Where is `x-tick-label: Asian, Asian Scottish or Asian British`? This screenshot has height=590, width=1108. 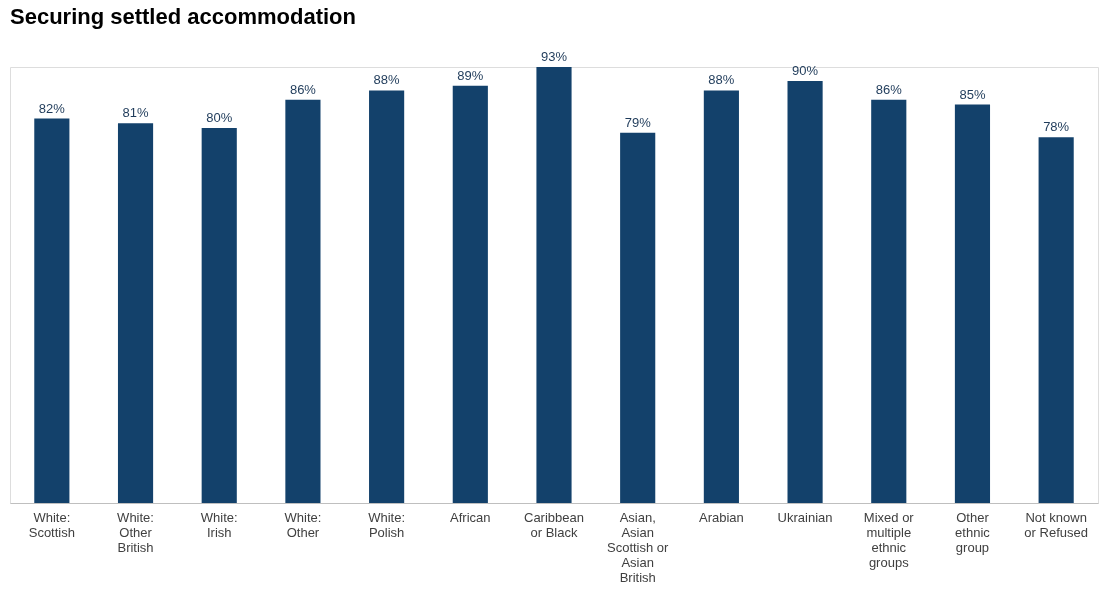
x-tick-label: Asian, Asian Scottish or Asian British is located at coordinates (638, 547).